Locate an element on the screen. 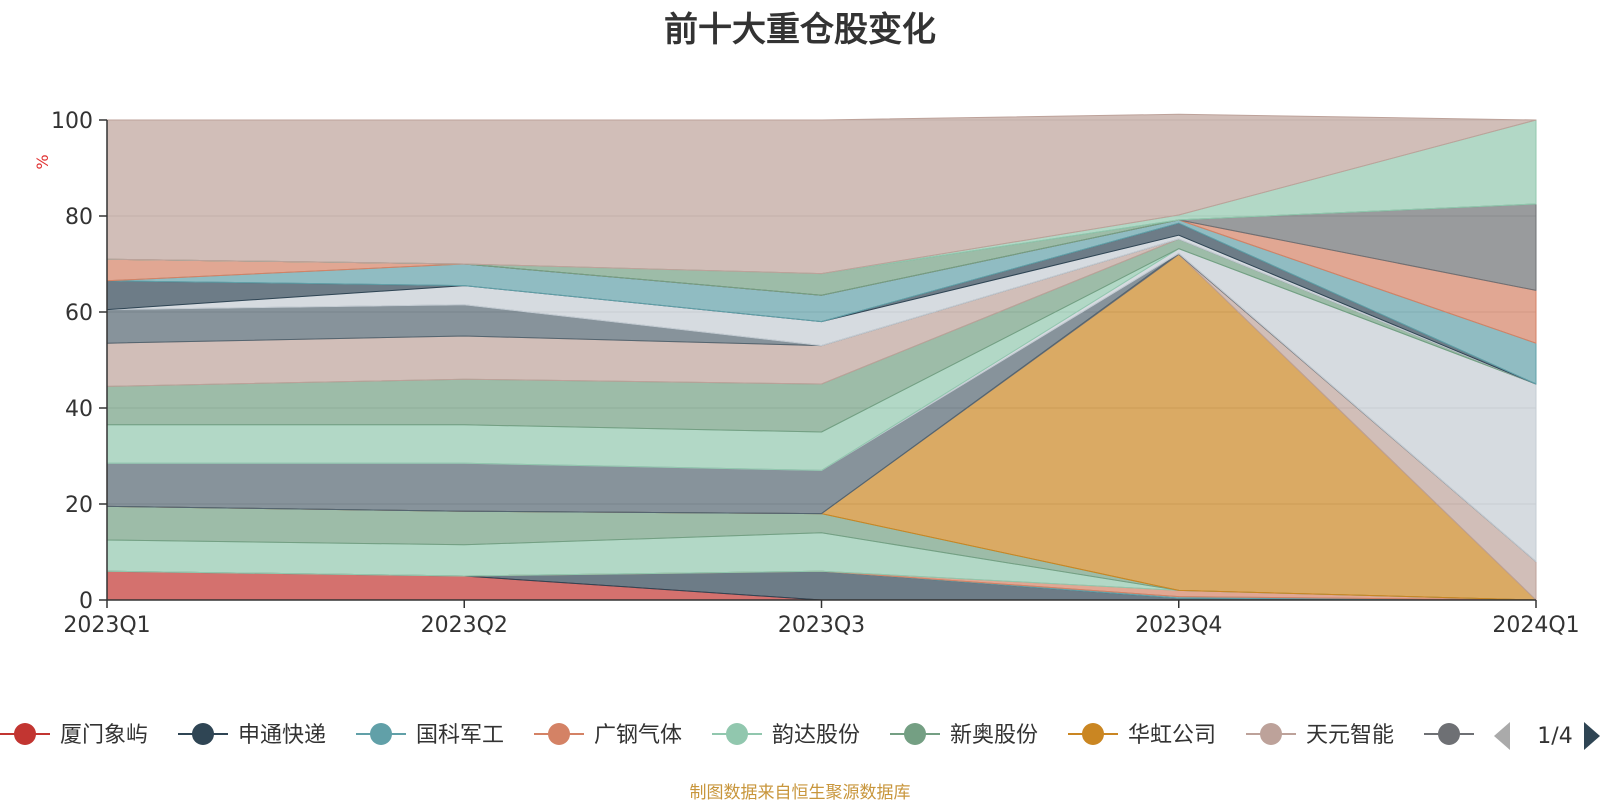 The width and height of the screenshot is (1600, 803). legend-item: 韵达股份 is located at coordinates (786, 735).